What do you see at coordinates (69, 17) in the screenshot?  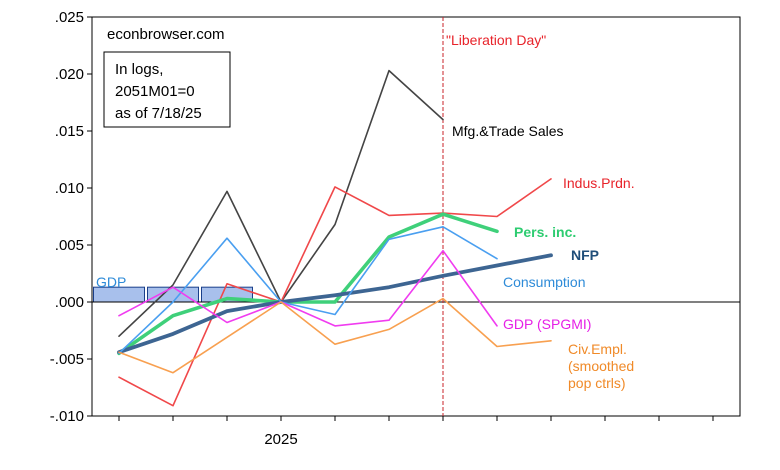 I see `y-tick-label: .025` at bounding box center [69, 17].